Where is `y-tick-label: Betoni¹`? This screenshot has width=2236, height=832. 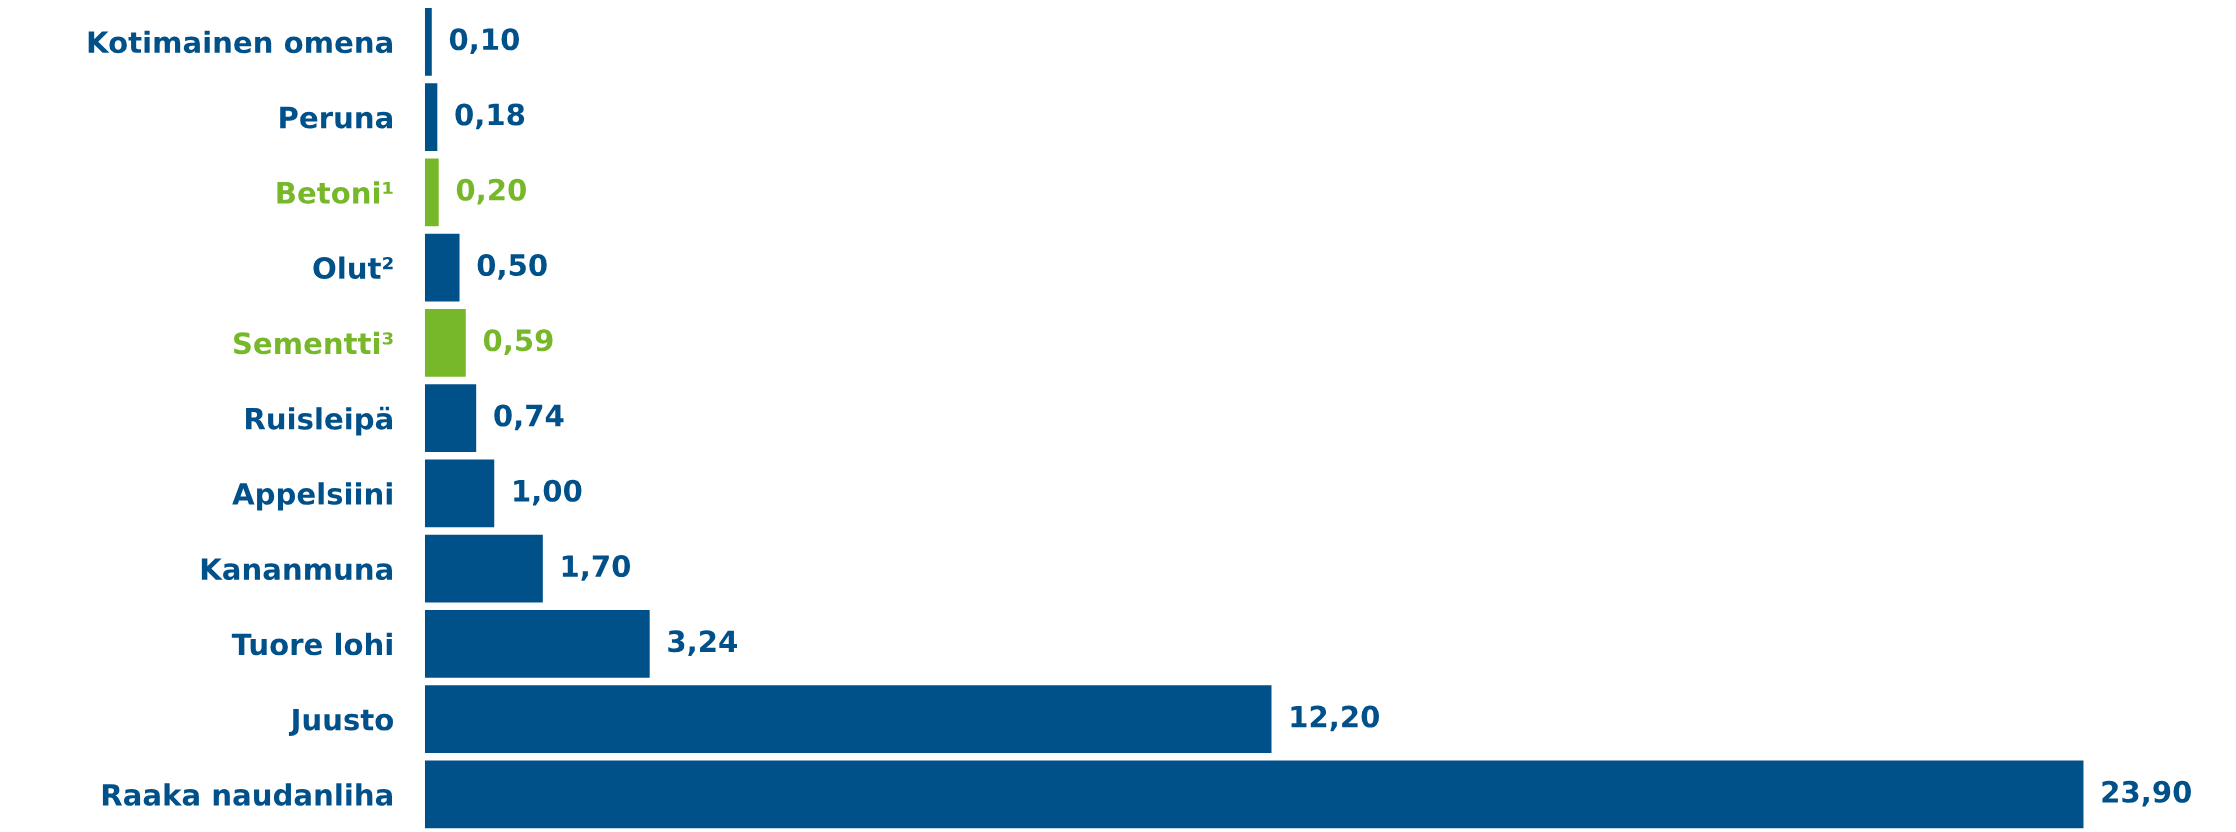 y-tick-label: Betoni¹ is located at coordinates (335, 192).